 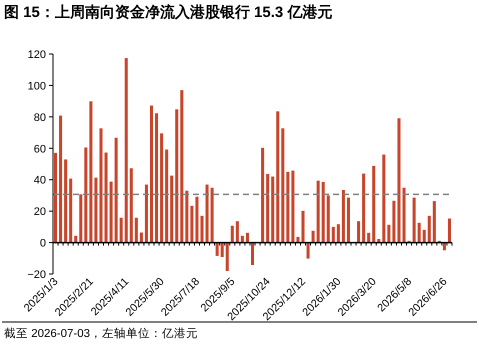 I want to click on y-tick-label: 60, so click(x=40, y=149).